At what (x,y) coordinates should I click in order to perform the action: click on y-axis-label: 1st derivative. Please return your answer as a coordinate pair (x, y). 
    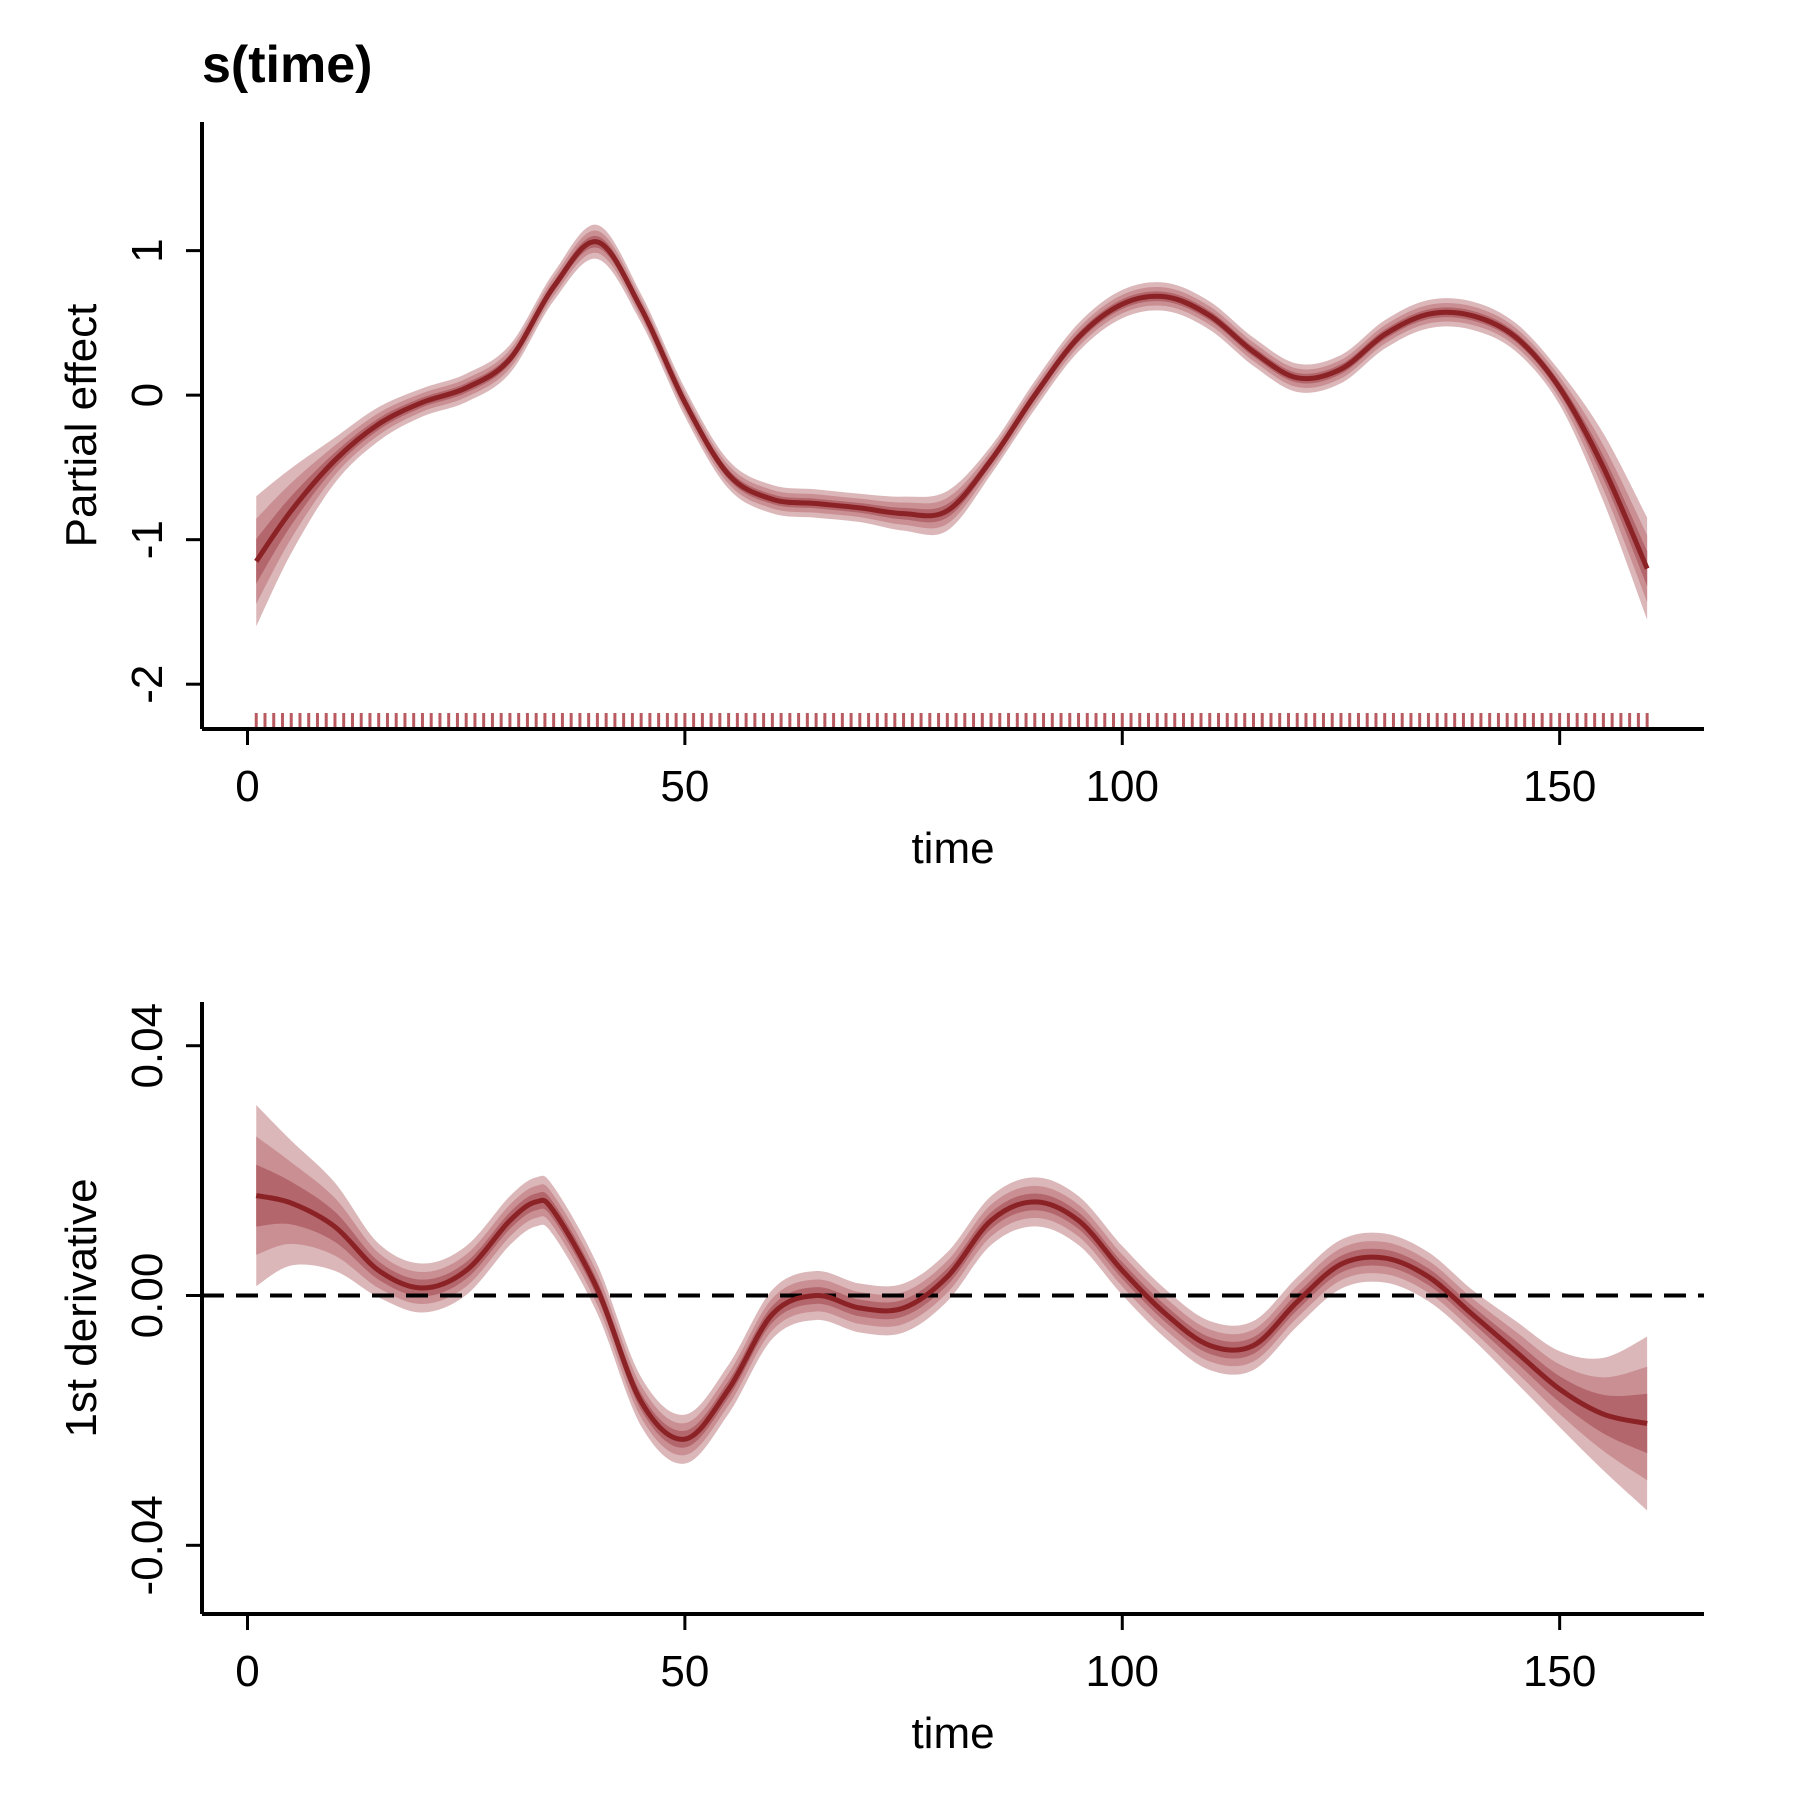
    Looking at the image, I should click on (81, 1307).